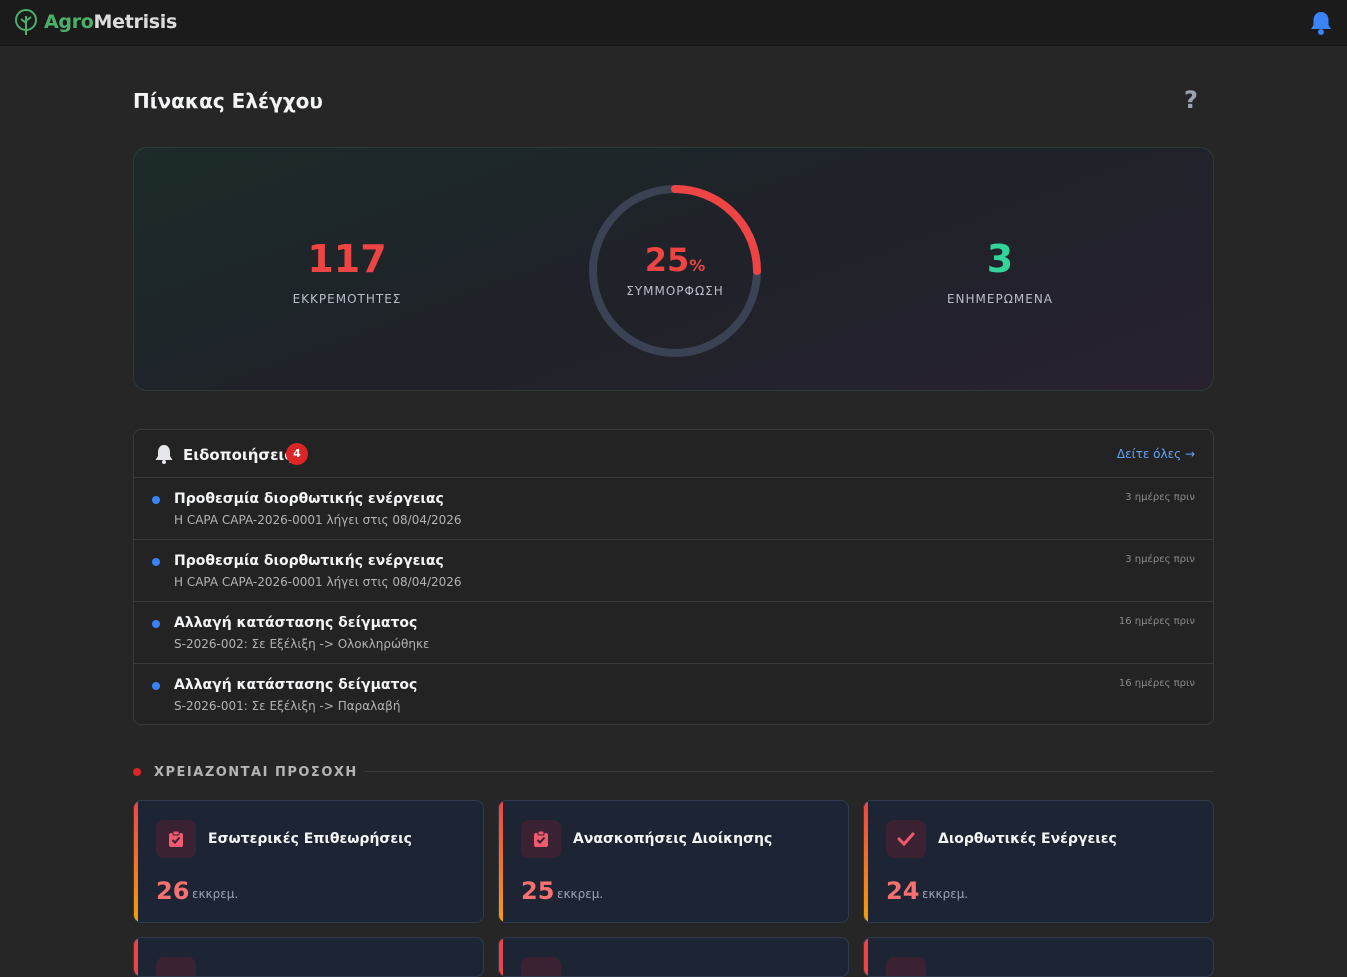  I want to click on compliance-arc, so click(675, 271).